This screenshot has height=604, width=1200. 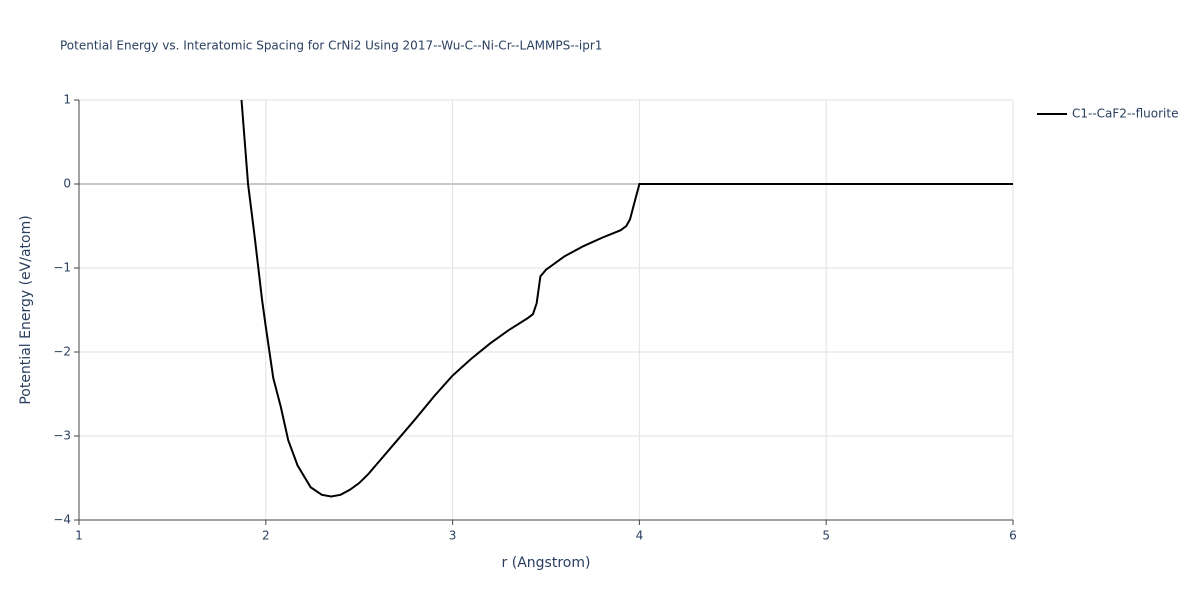 What do you see at coordinates (826, 536) in the screenshot?
I see `x-tick-label: 5` at bounding box center [826, 536].